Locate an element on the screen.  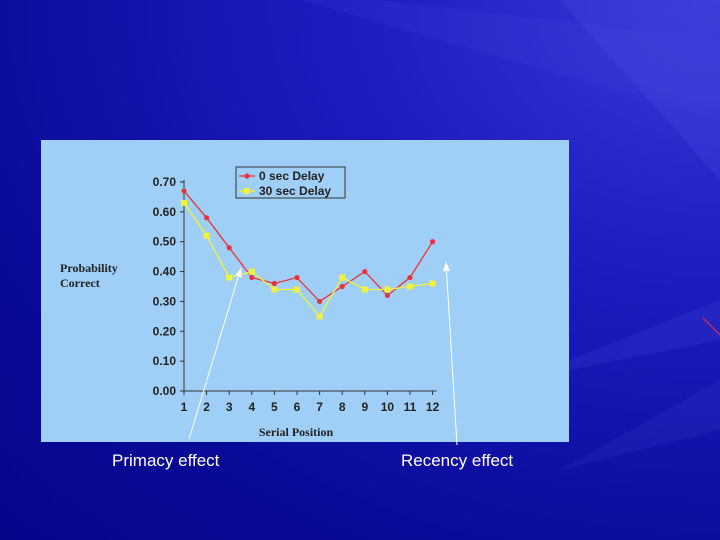
y-tick-label: 0.00 is located at coordinates (165, 391).